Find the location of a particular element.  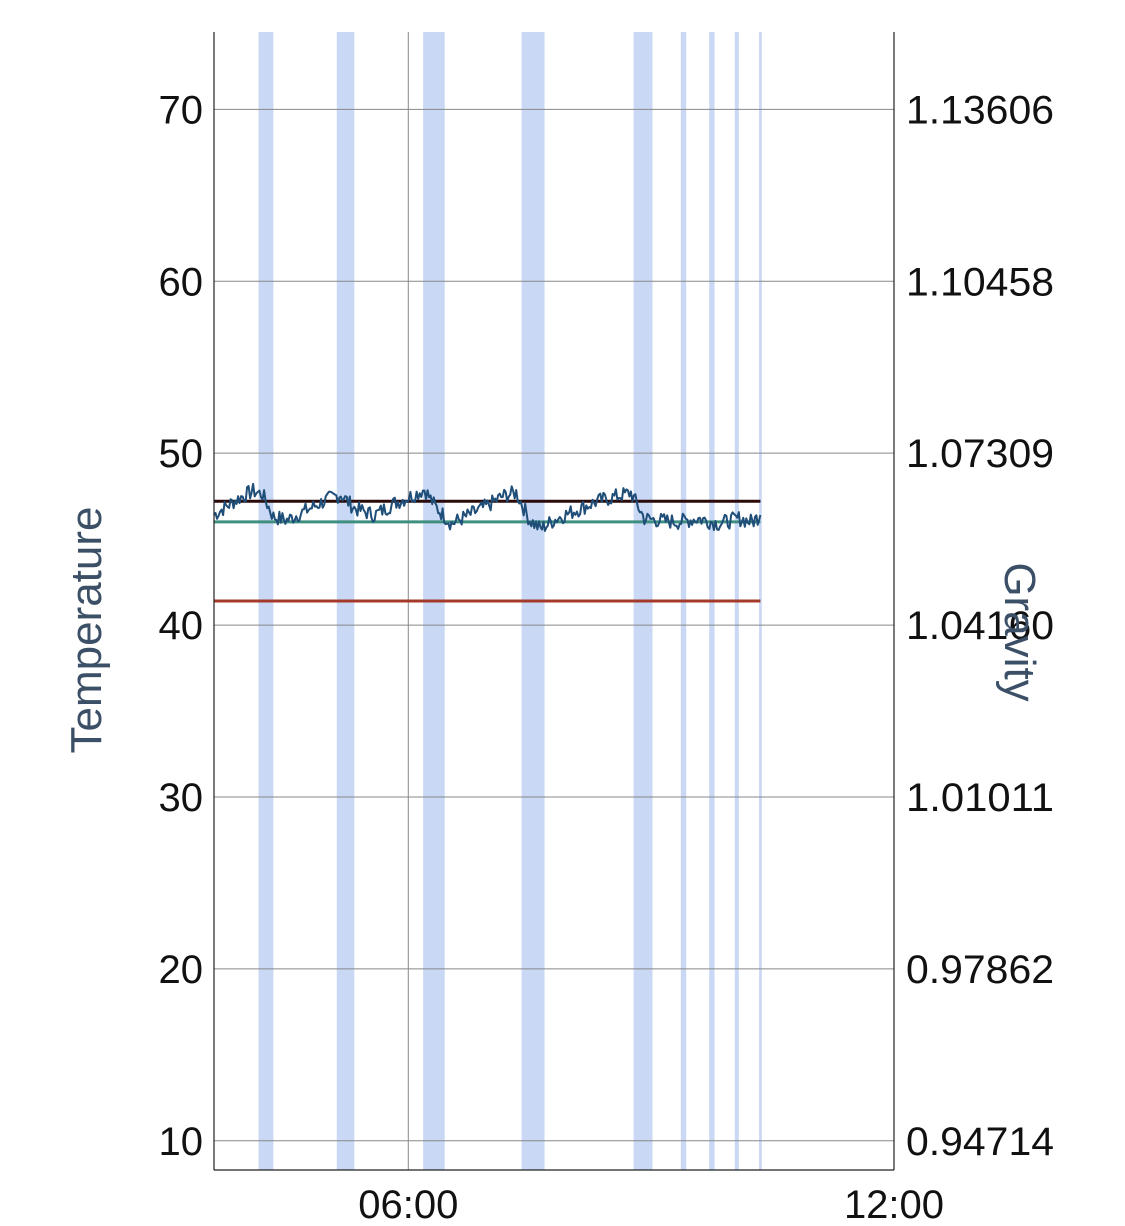

left-tick-label: 50 is located at coordinates (181, 454).